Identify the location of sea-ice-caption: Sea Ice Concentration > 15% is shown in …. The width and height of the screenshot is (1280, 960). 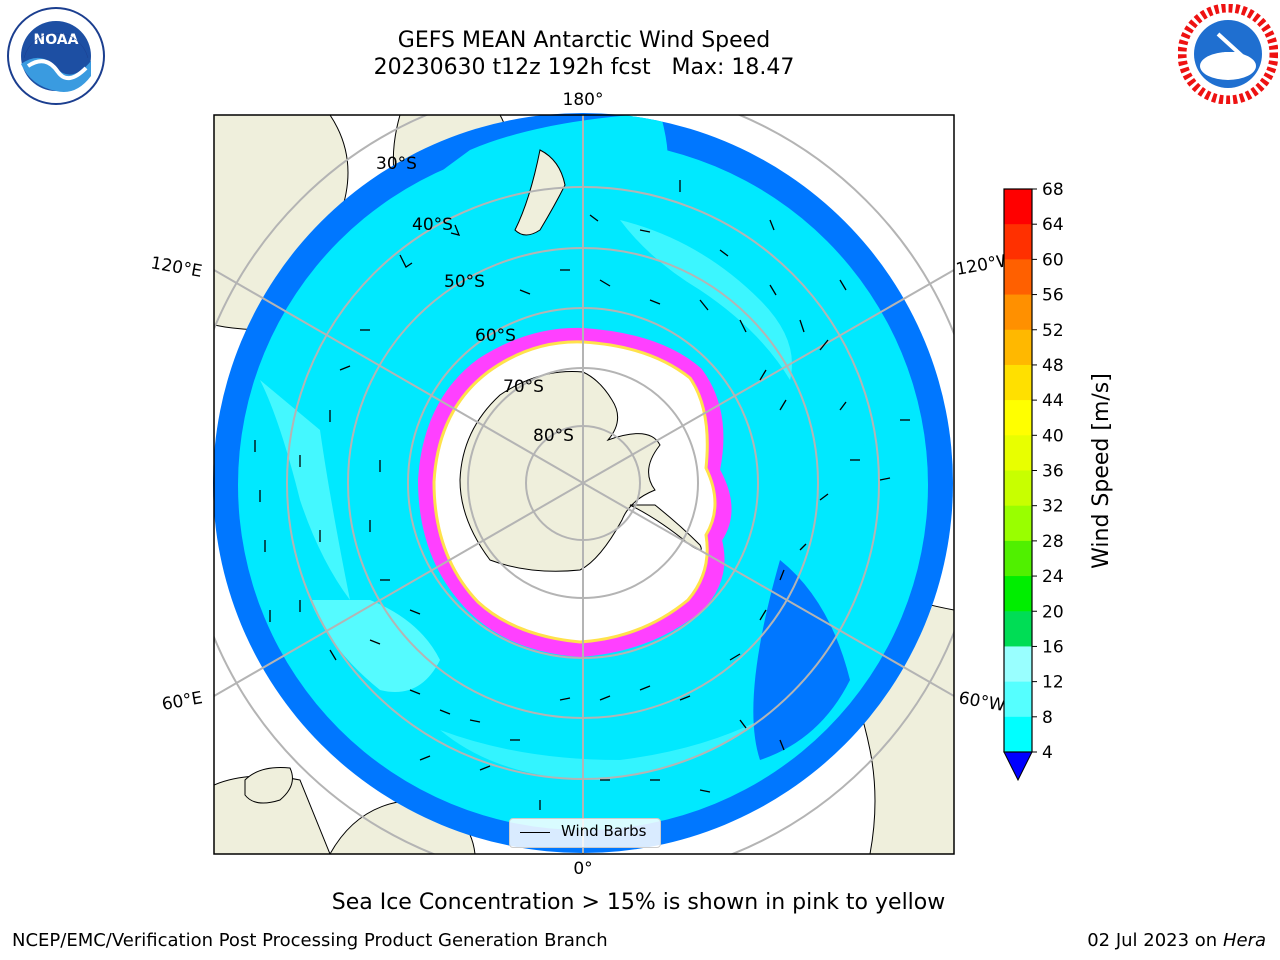
(640, 902).